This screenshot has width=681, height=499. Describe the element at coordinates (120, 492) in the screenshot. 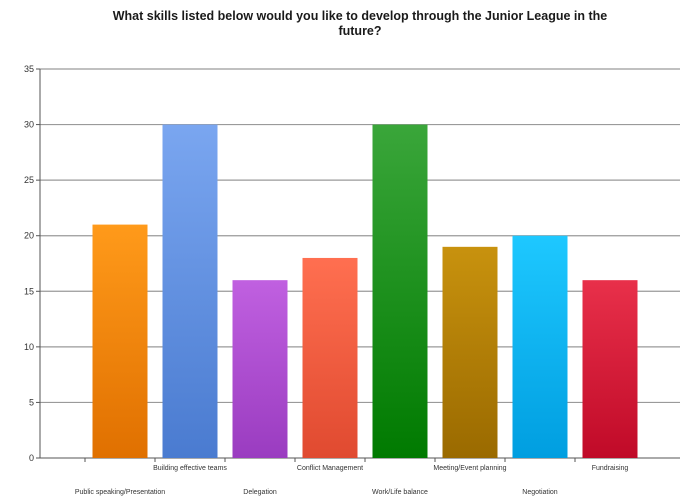

I see `x-category-label: Public speaking/Presentation` at that location.